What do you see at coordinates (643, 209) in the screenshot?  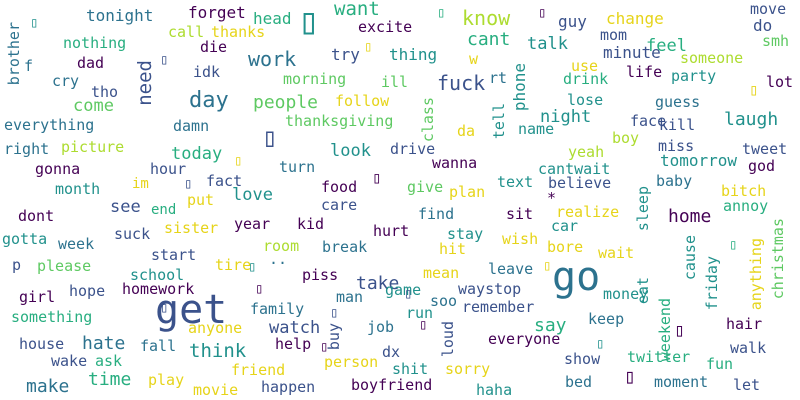 I see `word: sleep` at bounding box center [643, 209].